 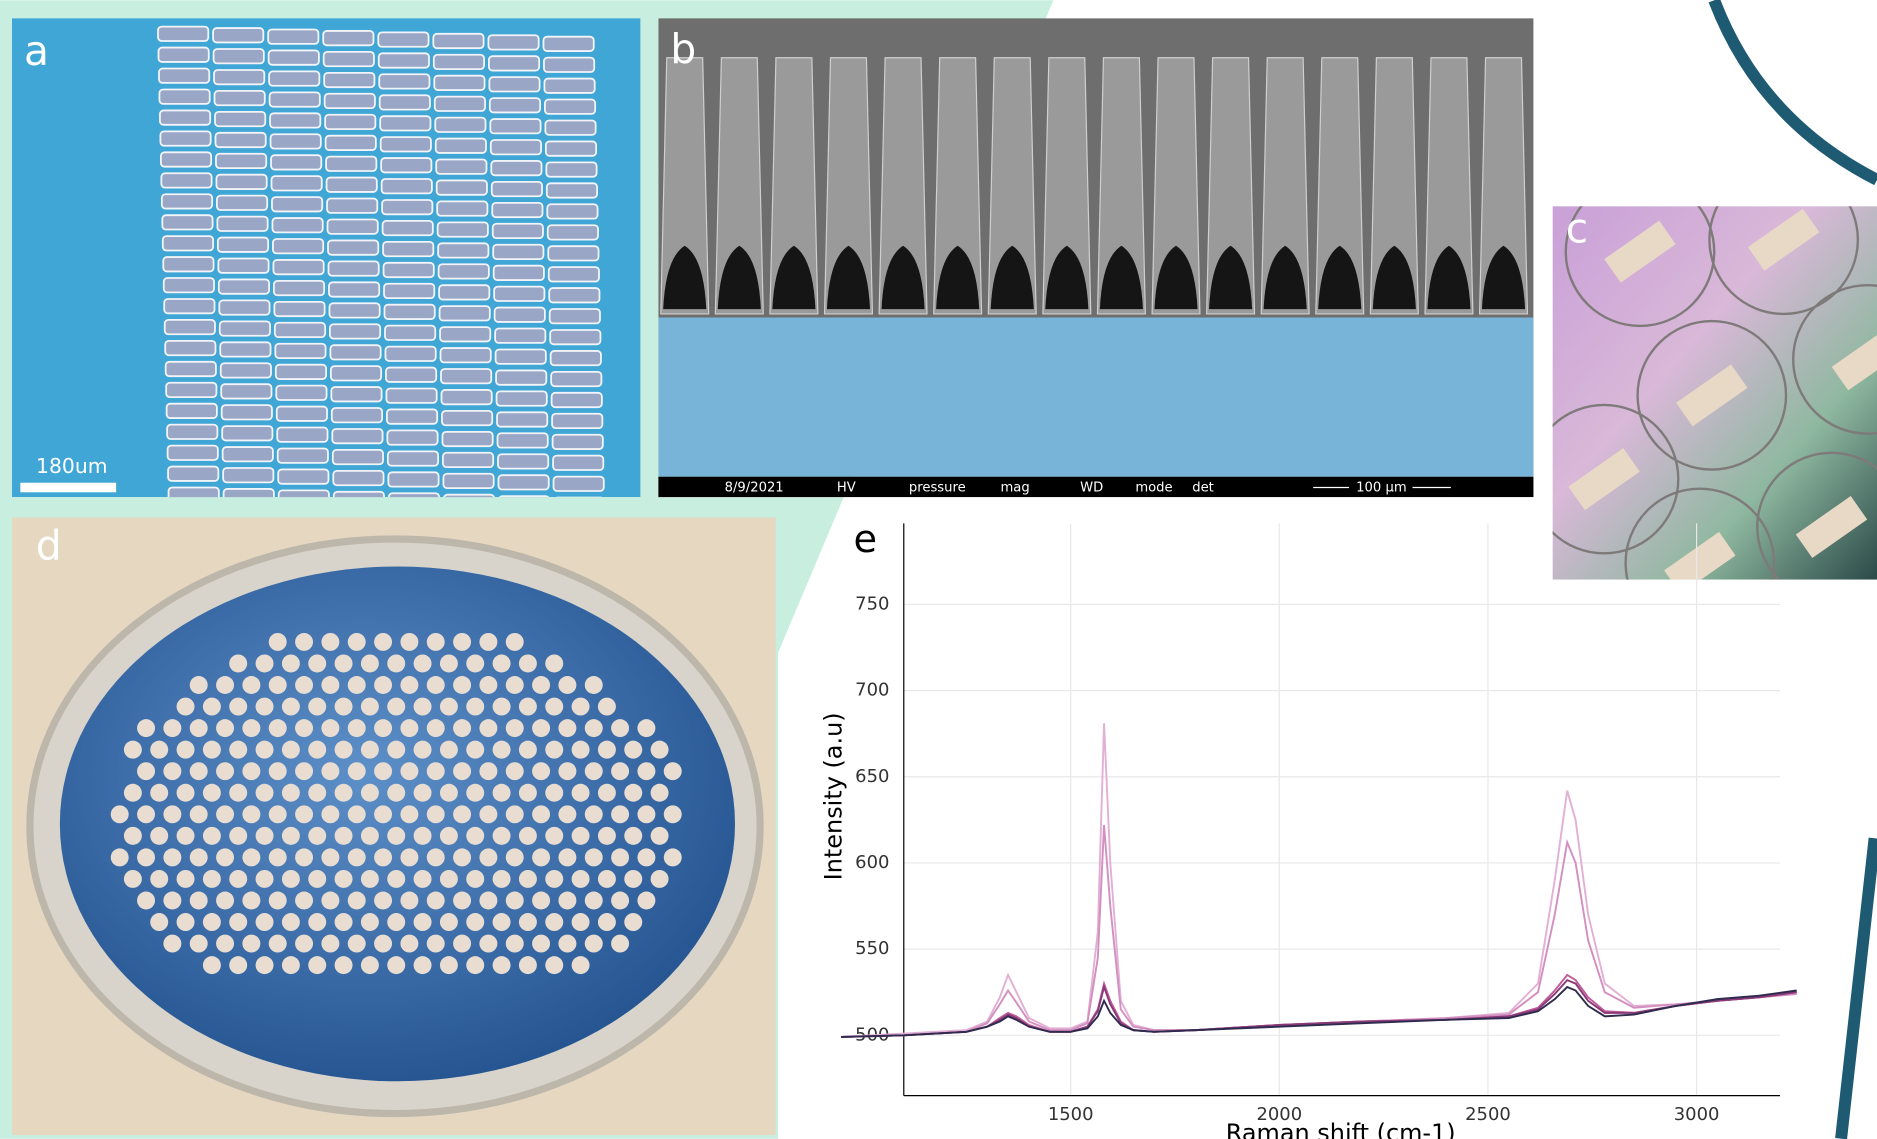 What do you see at coordinates (1067, 277) in the screenshot?
I see `void` at bounding box center [1067, 277].